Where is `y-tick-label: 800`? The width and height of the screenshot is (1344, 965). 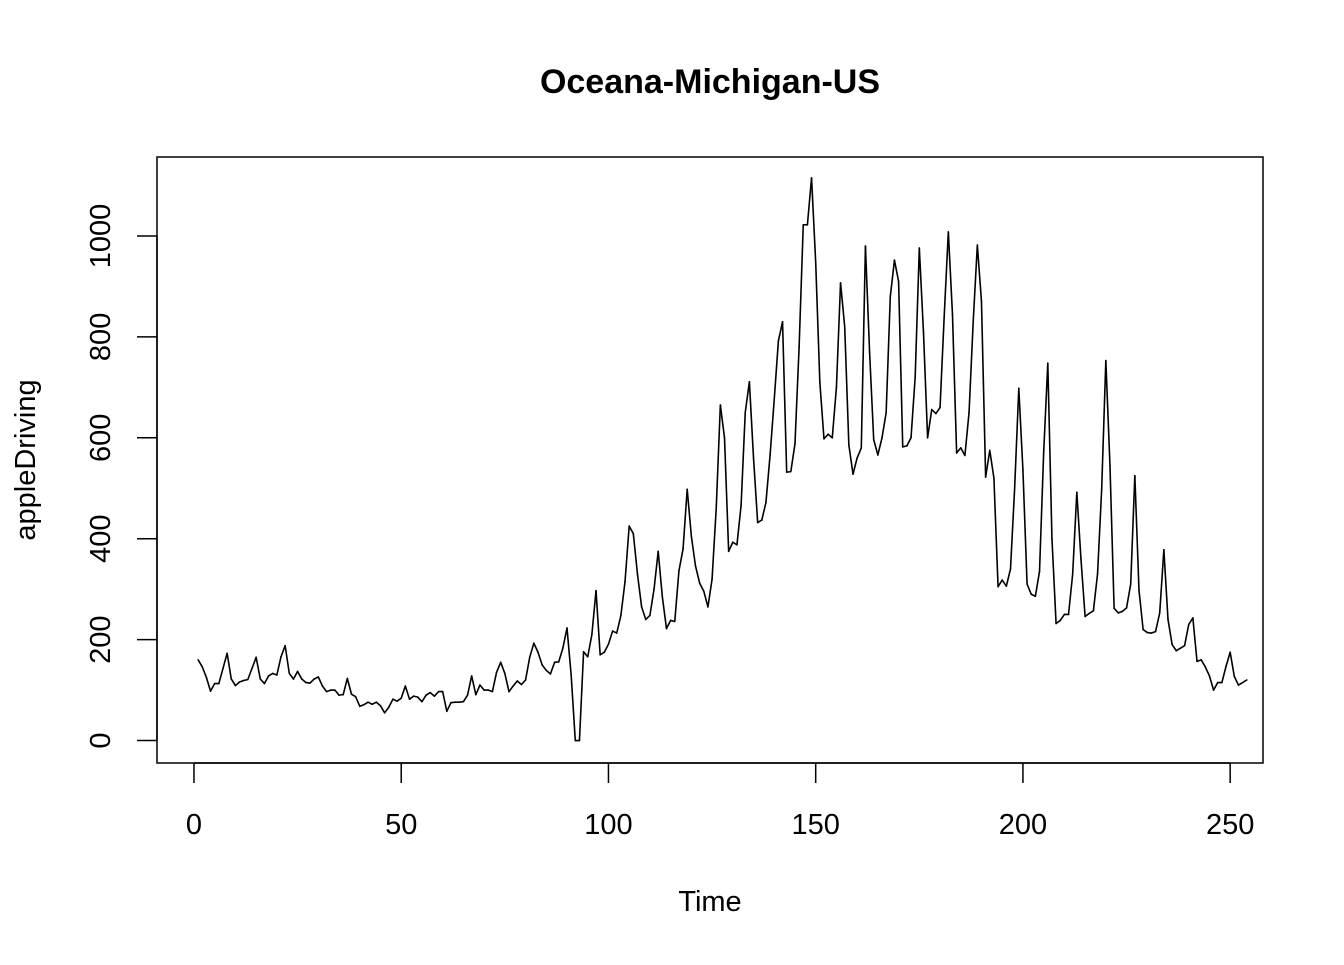
y-tick-label: 800 is located at coordinates (101, 337).